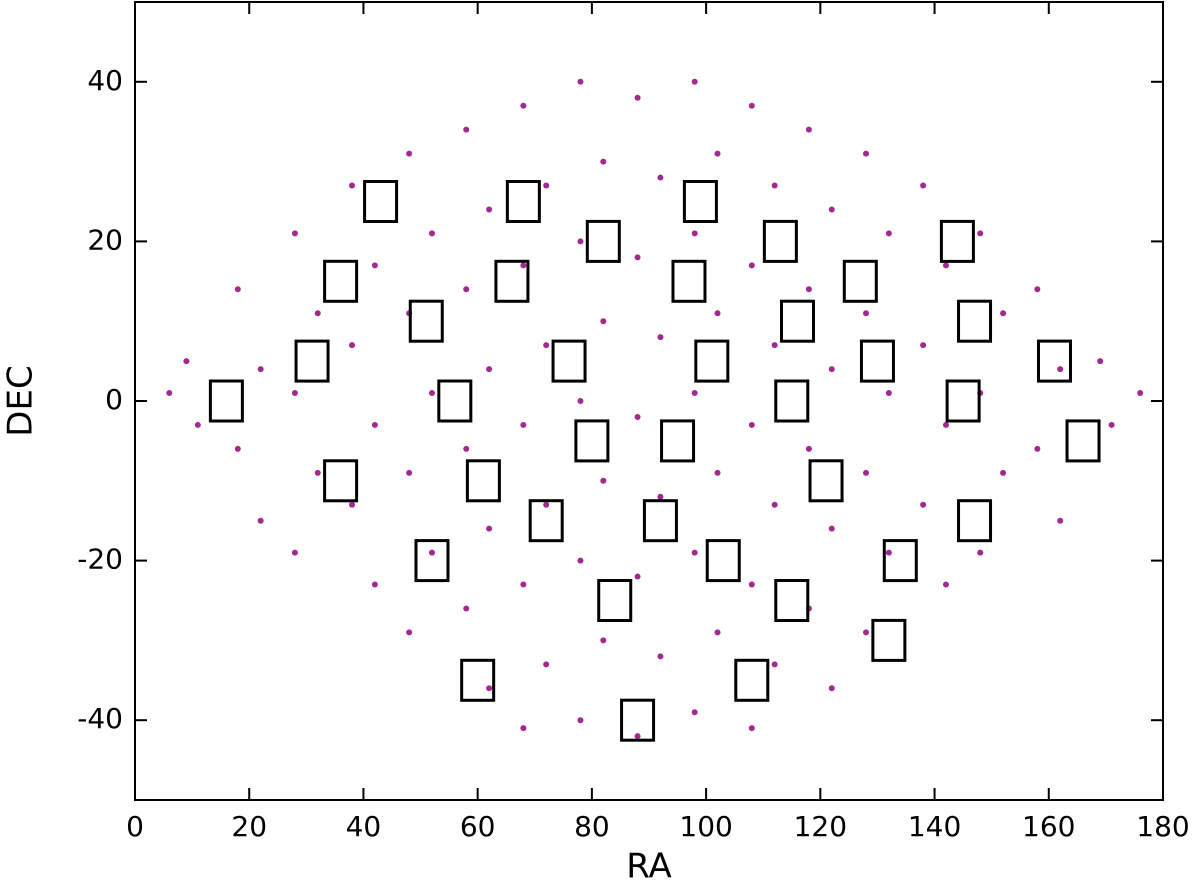 Image resolution: width=1200 pixels, height=890 pixels. What do you see at coordinates (1162, 826) in the screenshot?
I see `x-tick-label: 180` at bounding box center [1162, 826].